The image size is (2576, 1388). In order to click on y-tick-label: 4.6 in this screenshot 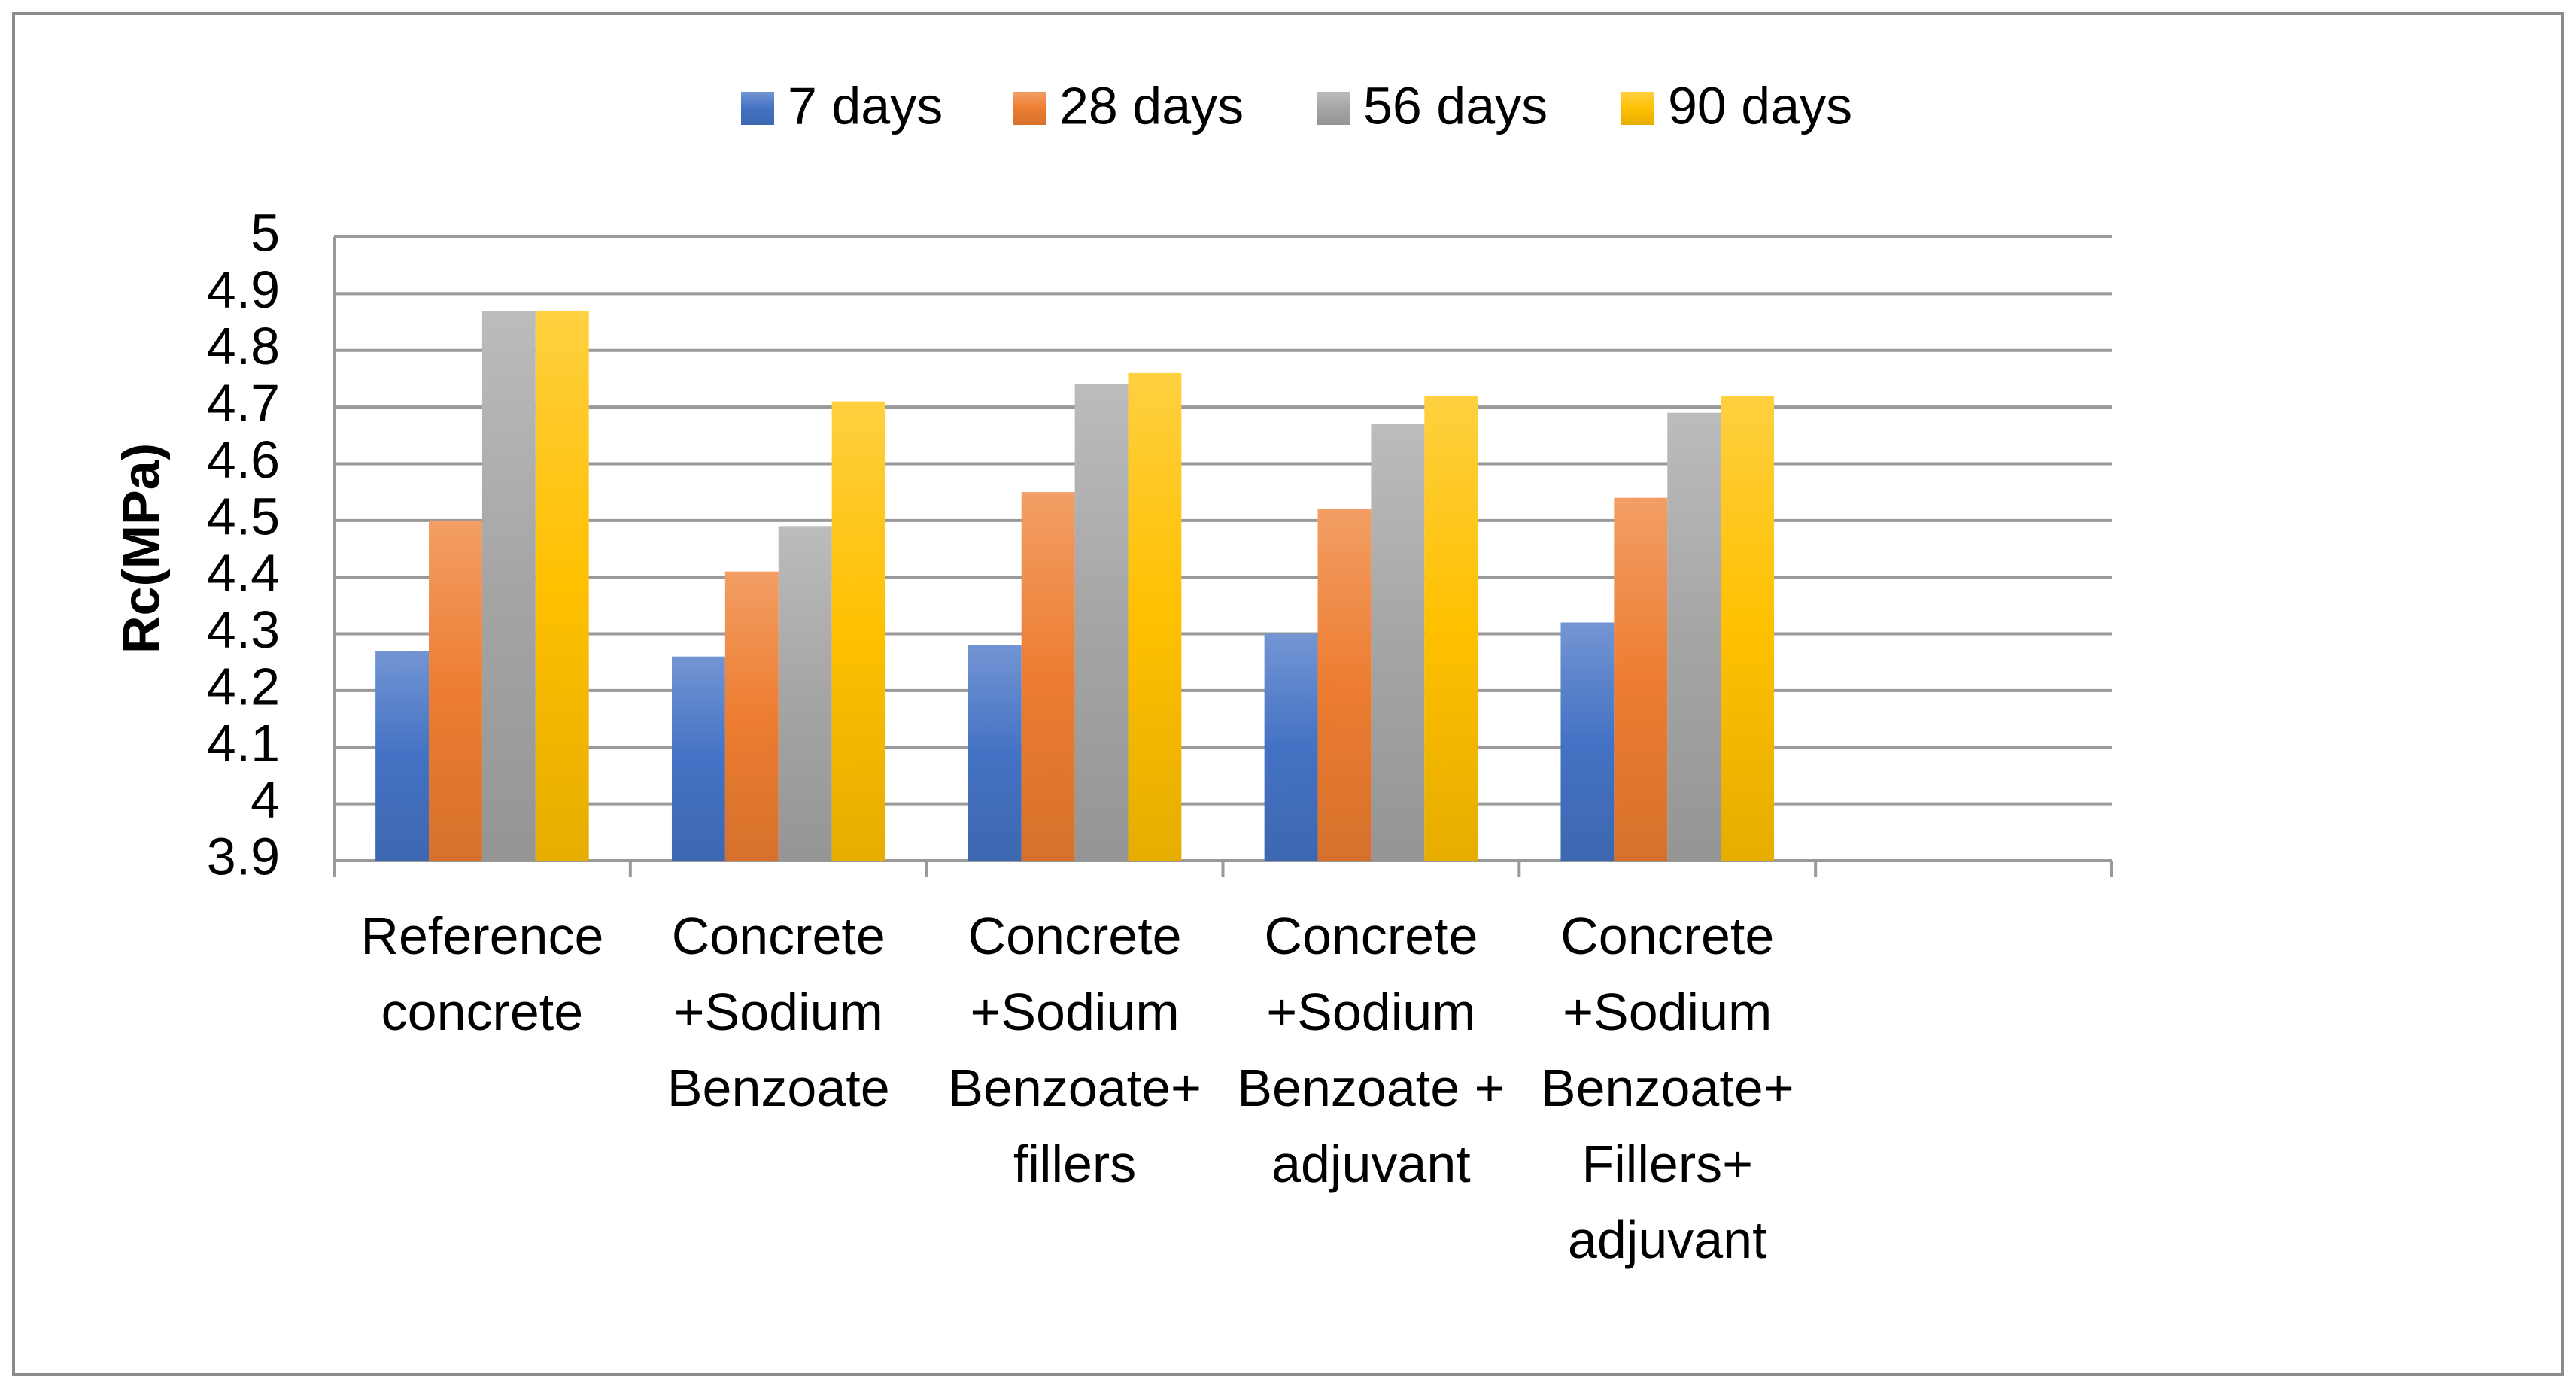, I will do `click(244, 459)`.